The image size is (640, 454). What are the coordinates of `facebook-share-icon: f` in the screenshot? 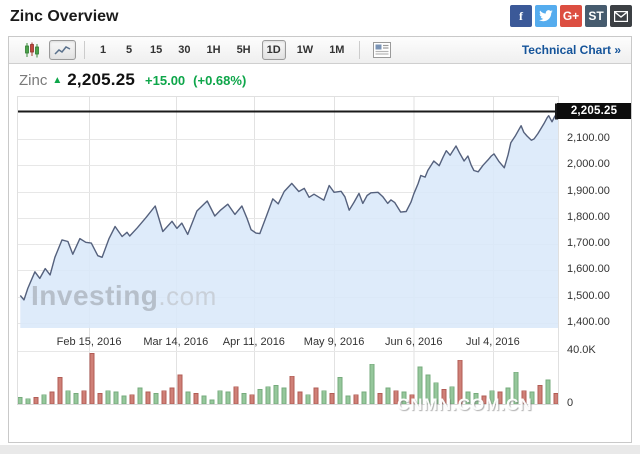 It's located at (521, 16).